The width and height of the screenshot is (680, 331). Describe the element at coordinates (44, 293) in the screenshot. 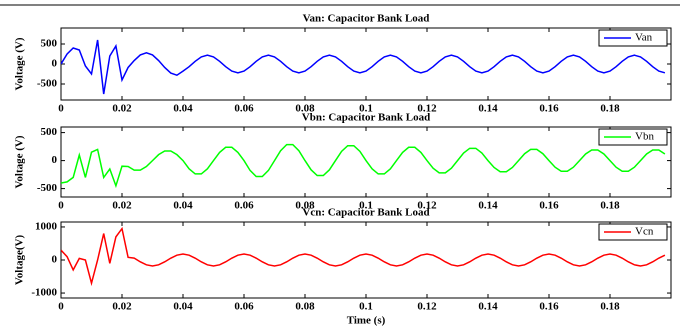

I see `y-tick-label: -1000` at that location.